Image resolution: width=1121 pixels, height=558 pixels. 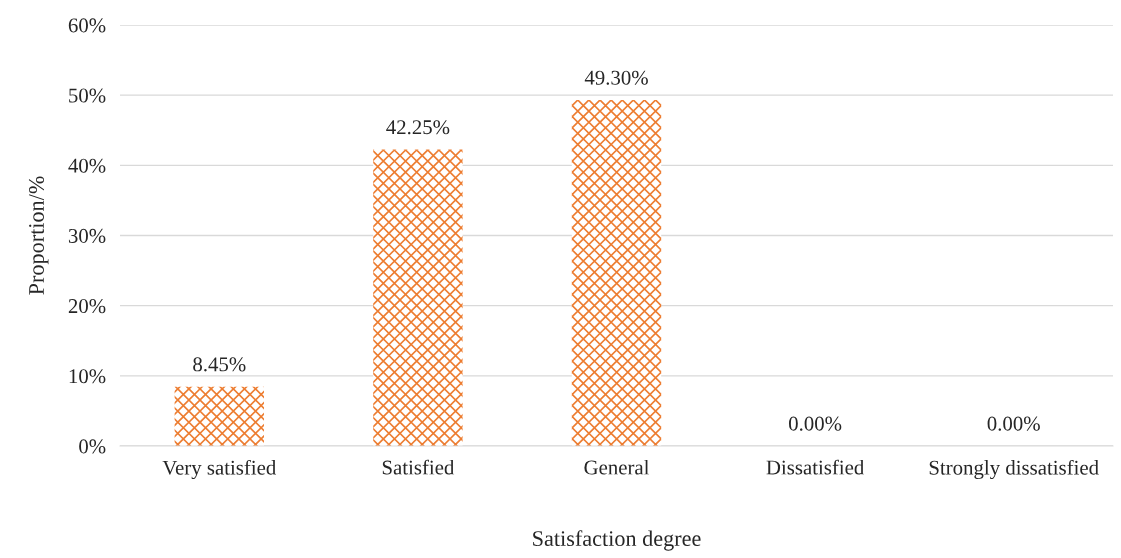 What do you see at coordinates (87, 306) in the screenshot?
I see `y-tick-label: 20%` at bounding box center [87, 306].